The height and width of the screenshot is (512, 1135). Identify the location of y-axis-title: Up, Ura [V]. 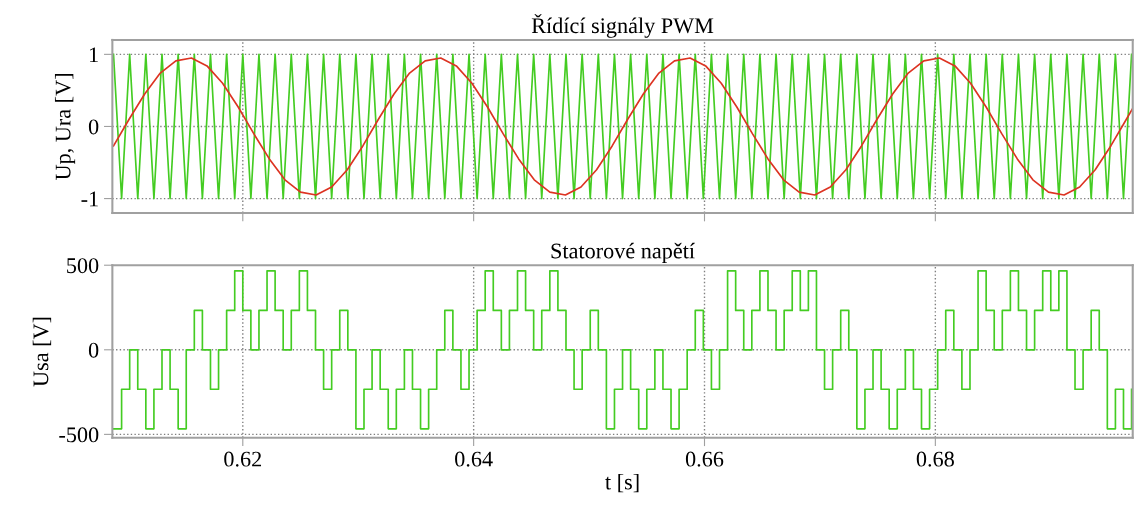
(65, 127).